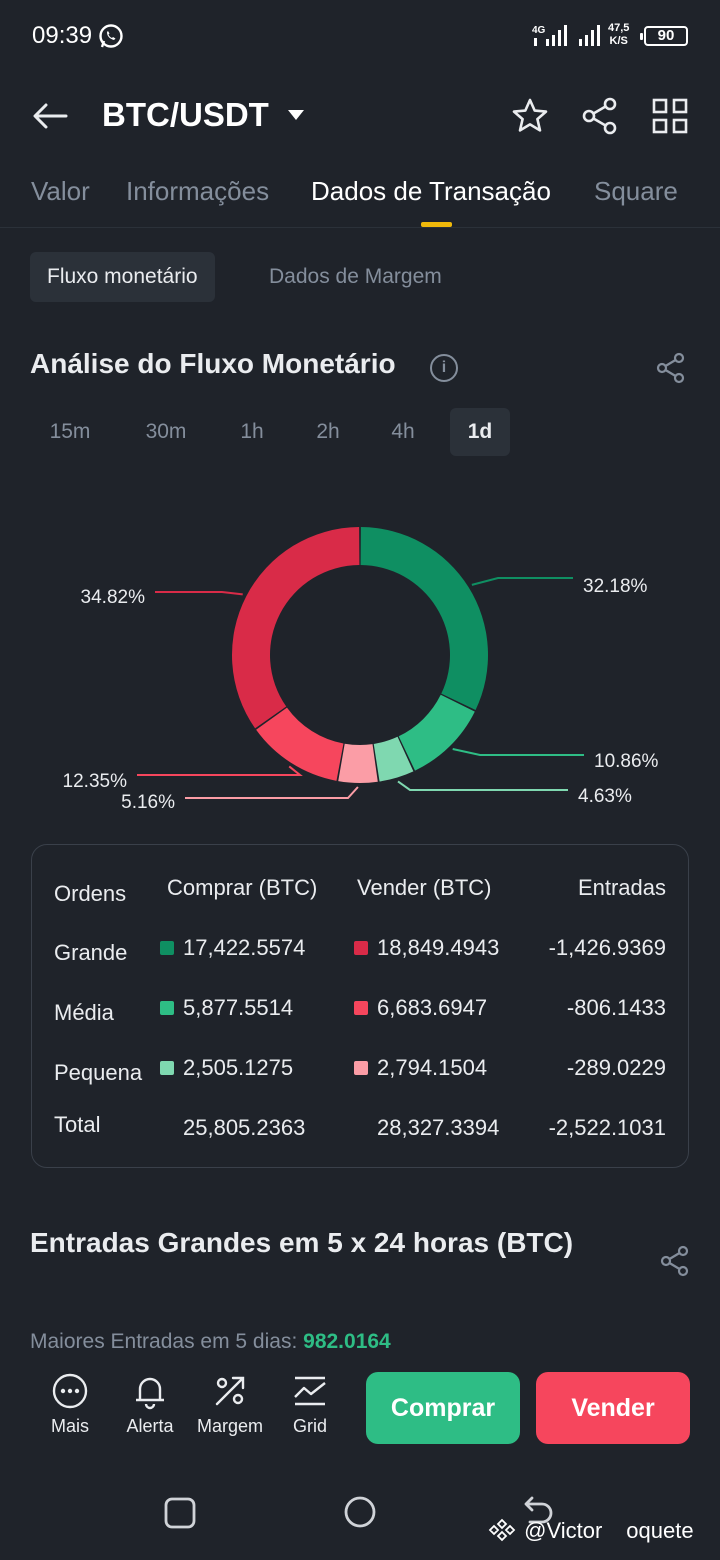 This screenshot has width=720, height=1560. Describe the element at coordinates (185, 114) in the screenshot. I see `pair-title: BTC/USDT` at that location.